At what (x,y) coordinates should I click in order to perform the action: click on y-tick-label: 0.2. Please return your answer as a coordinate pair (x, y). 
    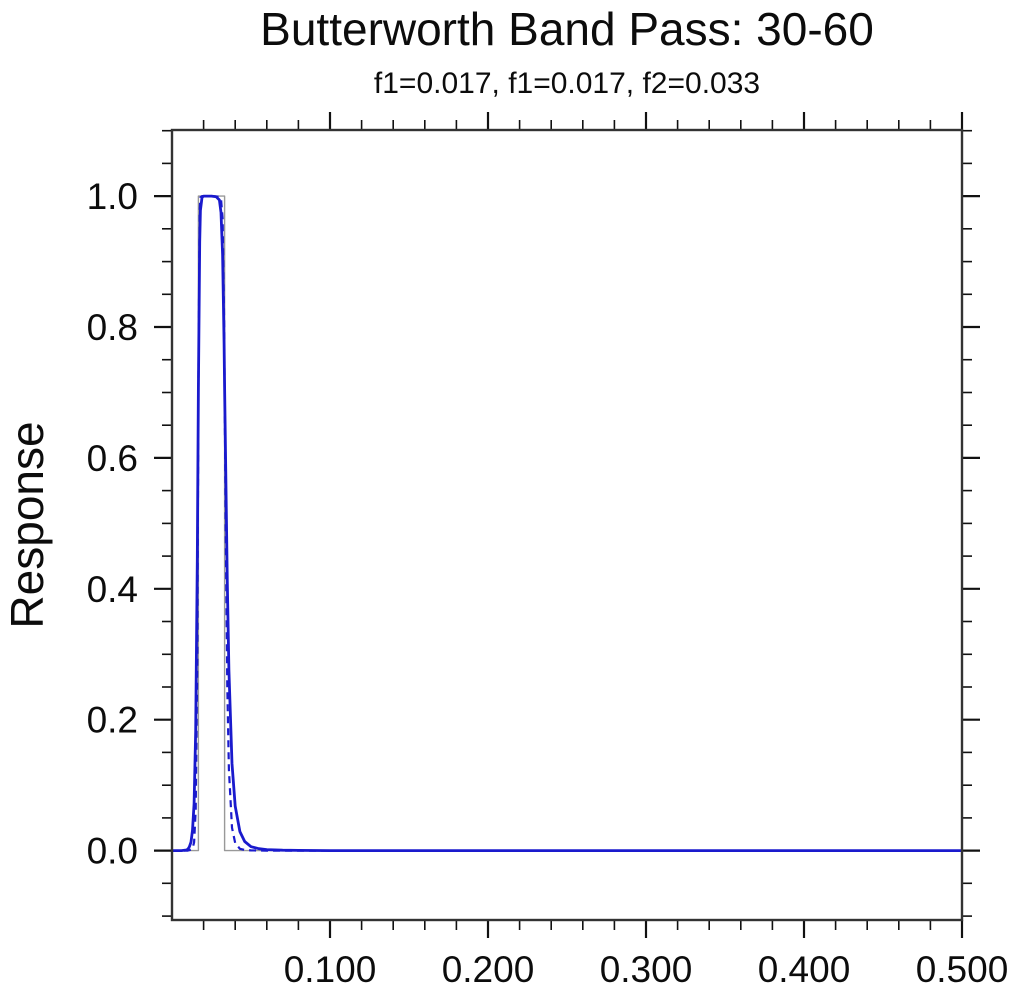
    Looking at the image, I should click on (112, 720).